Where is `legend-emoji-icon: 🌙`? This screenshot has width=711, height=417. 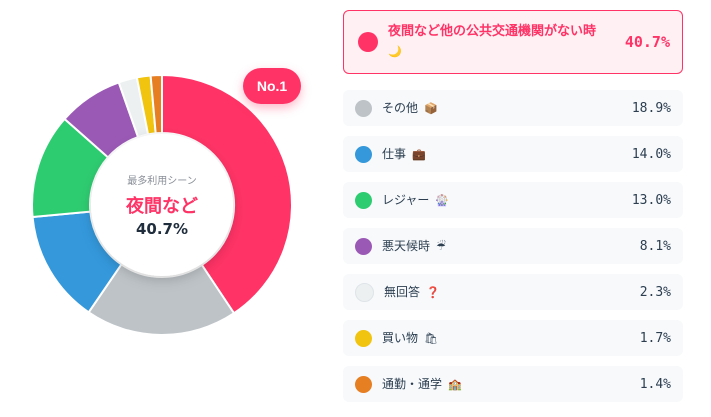
legend-emoji-icon: 🌙 is located at coordinates (395, 51).